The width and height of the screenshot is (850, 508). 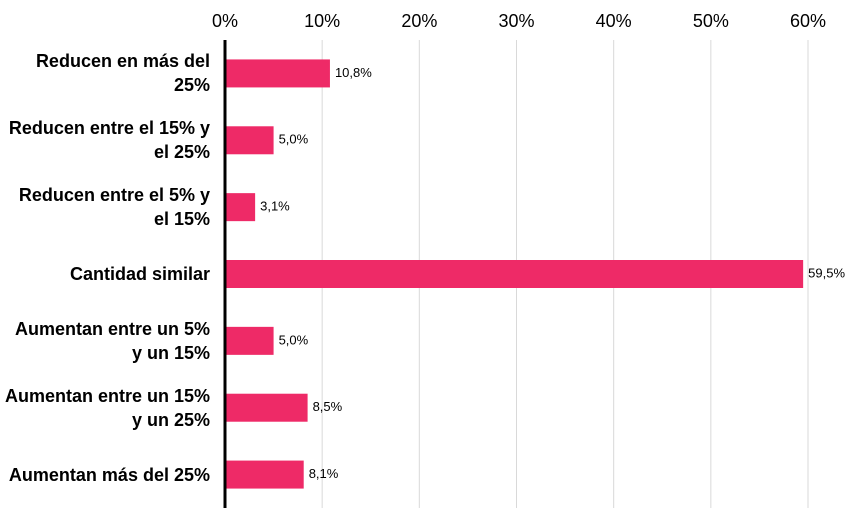 I want to click on value-label: 8,5%, so click(x=328, y=406).